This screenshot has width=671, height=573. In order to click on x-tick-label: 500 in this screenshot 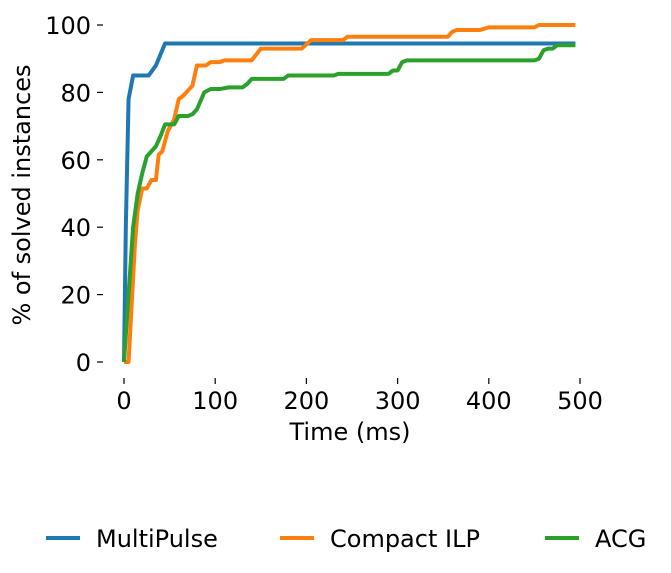, I will do `click(580, 401)`.